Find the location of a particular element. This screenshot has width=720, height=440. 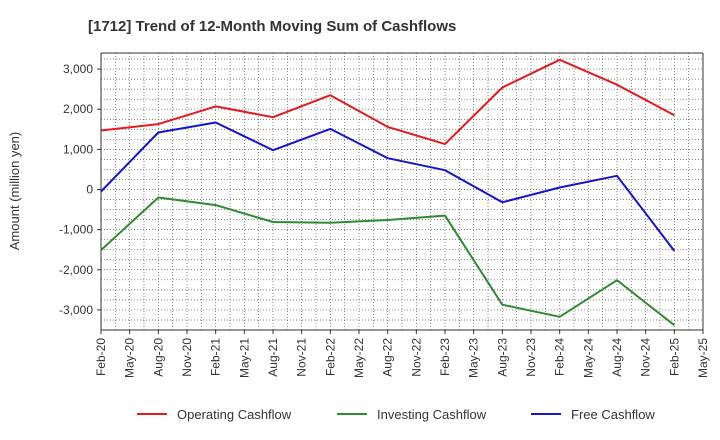

x-tick-label: Nov-23 is located at coordinates (531, 357).